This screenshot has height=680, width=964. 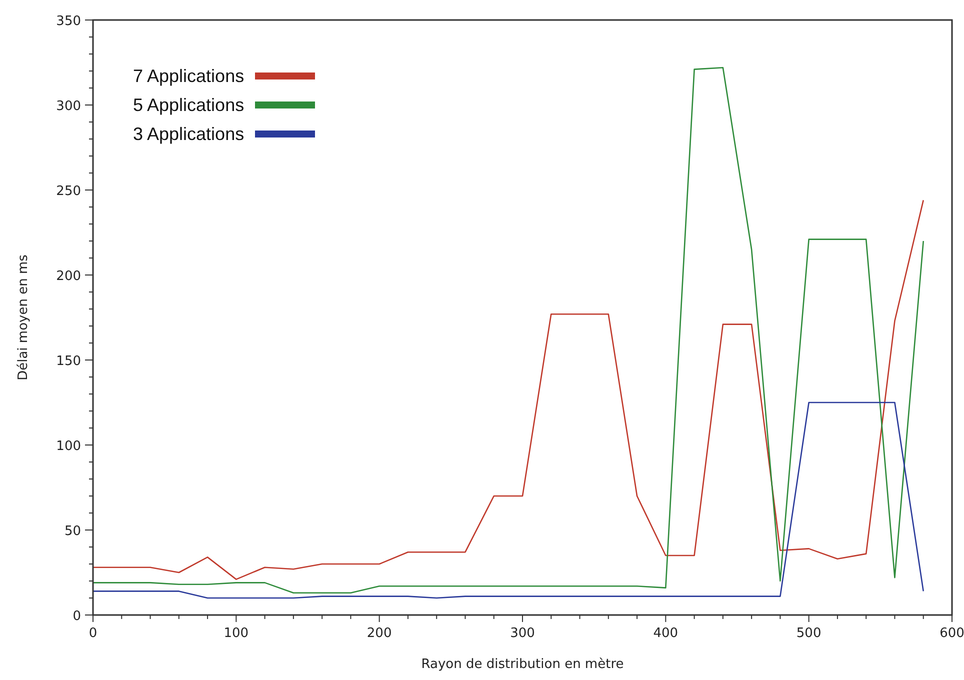 I want to click on x-tick-label: 300, so click(x=522, y=633).